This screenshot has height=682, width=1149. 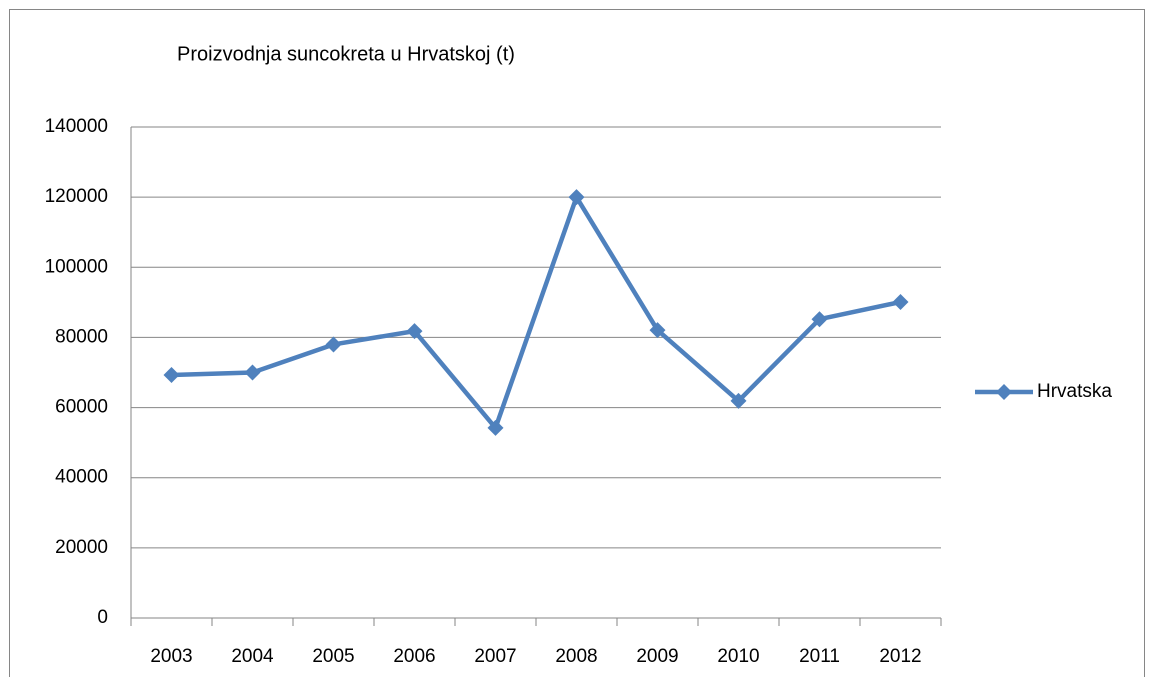 I want to click on legend-label: Hrvatska, so click(x=1074, y=391).